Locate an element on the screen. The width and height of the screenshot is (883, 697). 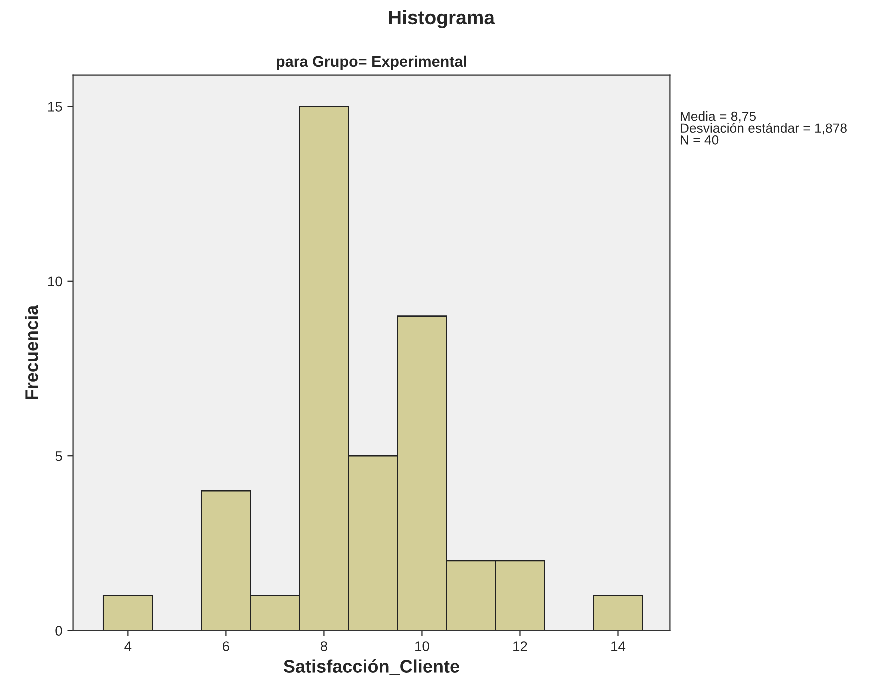
x-tick-label: 6 is located at coordinates (226, 647).